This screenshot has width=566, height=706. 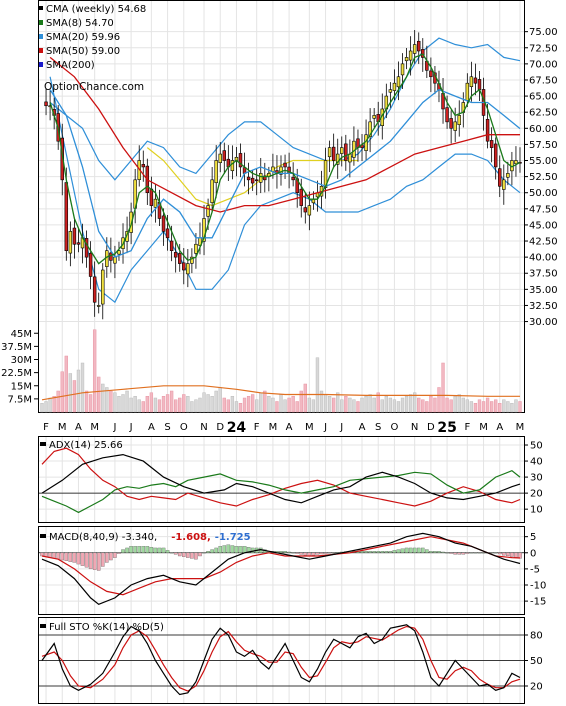 I want to click on adx-line, so click(x=281, y=478).